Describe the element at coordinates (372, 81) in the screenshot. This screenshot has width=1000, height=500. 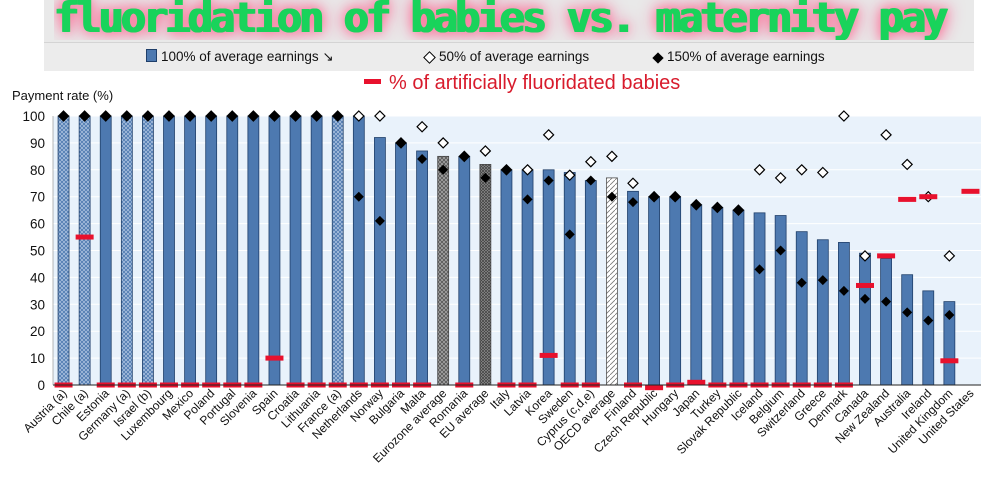
I see `red-dash-icon` at that location.